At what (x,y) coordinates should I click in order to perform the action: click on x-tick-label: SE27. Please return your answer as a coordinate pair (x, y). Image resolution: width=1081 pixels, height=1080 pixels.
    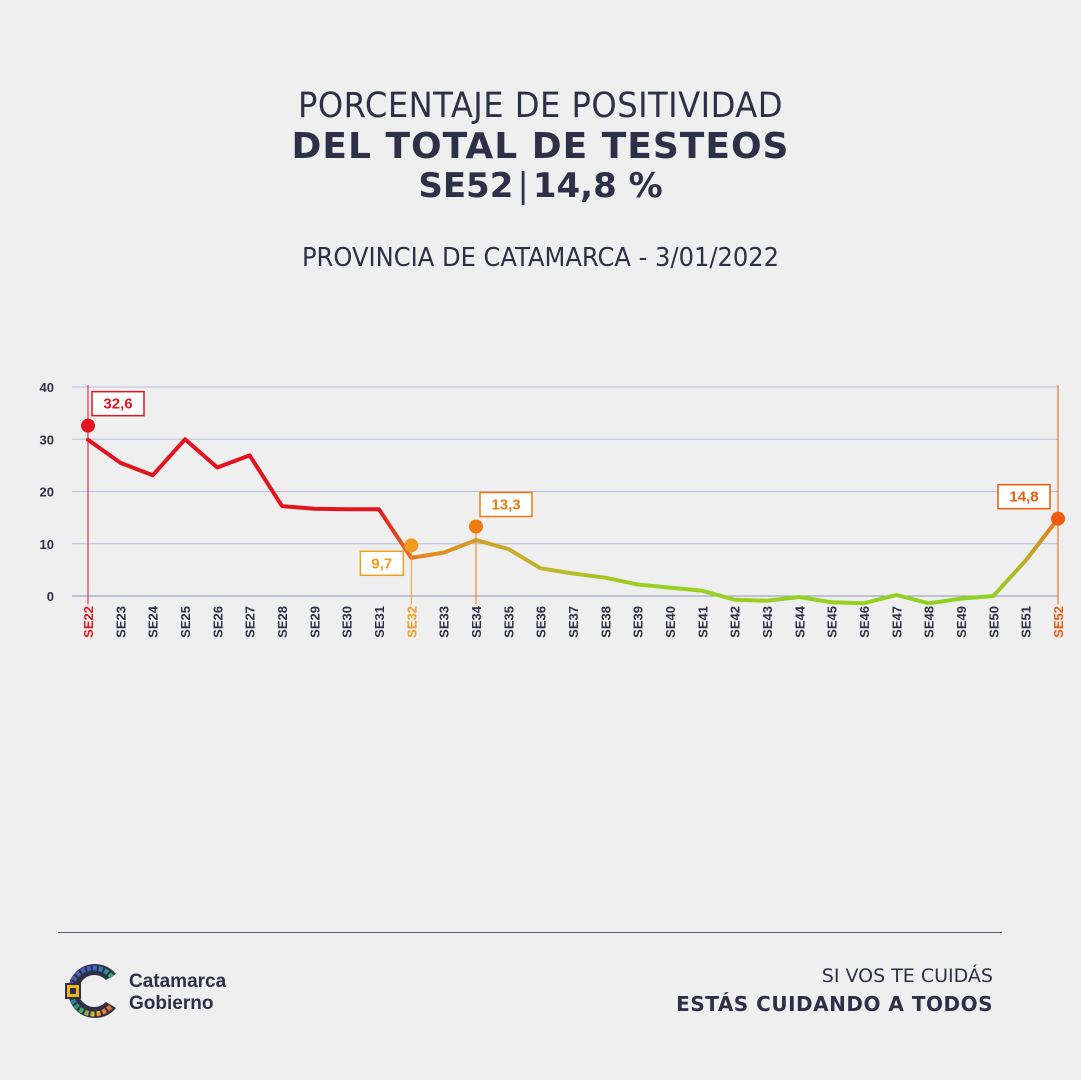
    Looking at the image, I should click on (250, 622).